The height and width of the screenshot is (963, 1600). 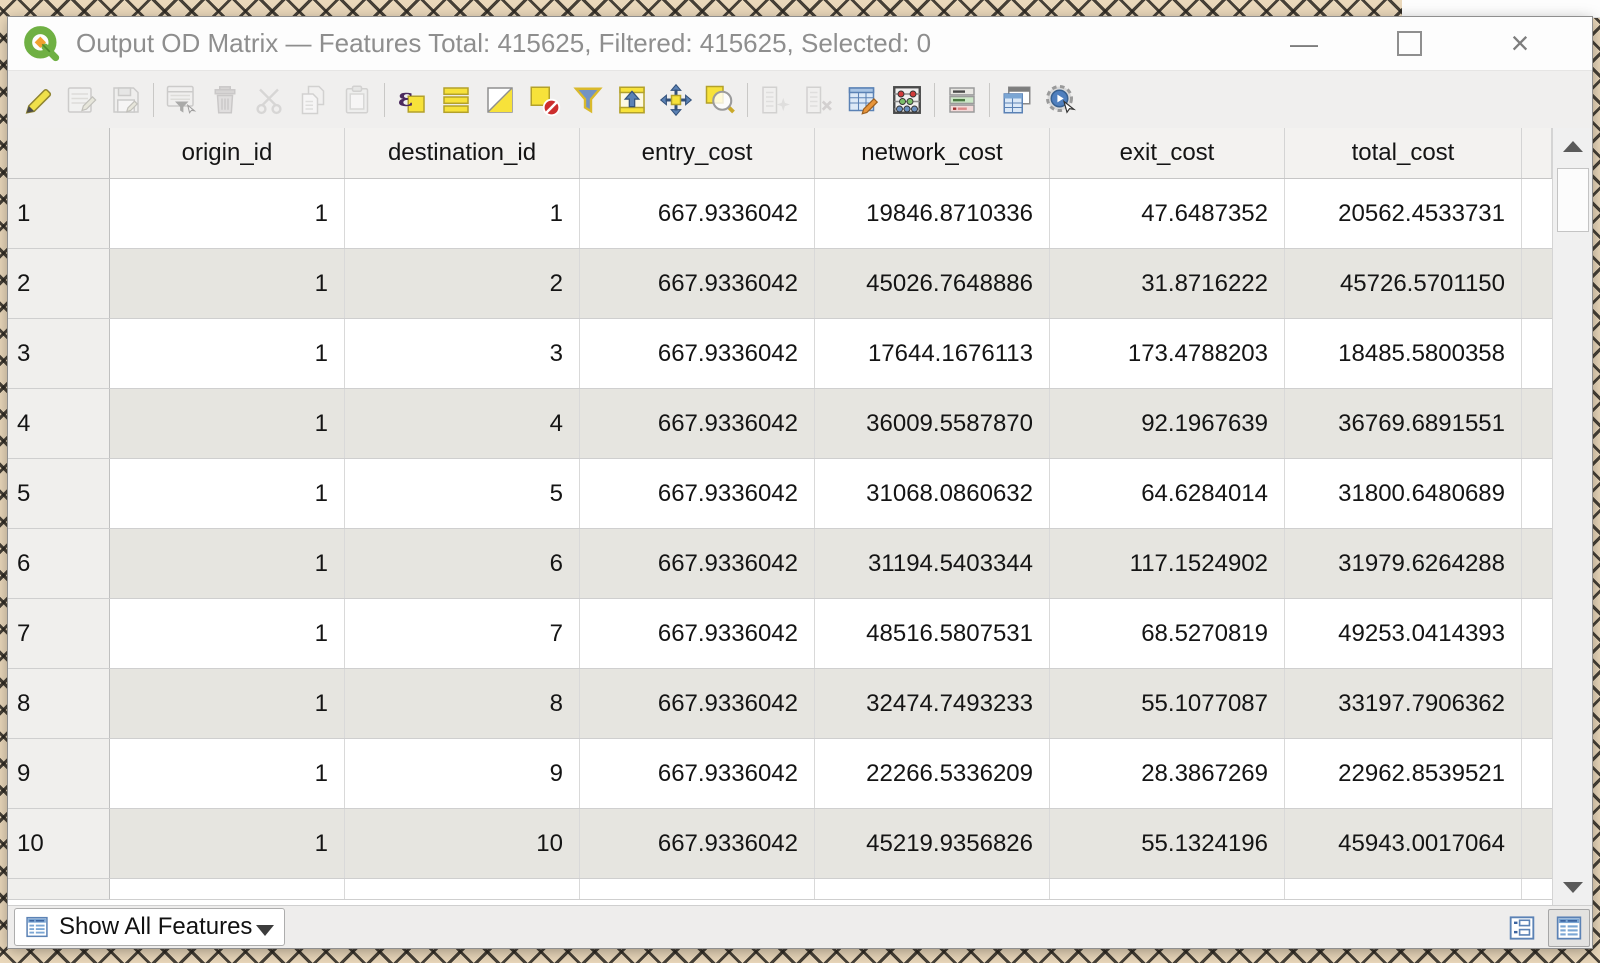 I want to click on scrollbar-thumb, so click(x=1573, y=200).